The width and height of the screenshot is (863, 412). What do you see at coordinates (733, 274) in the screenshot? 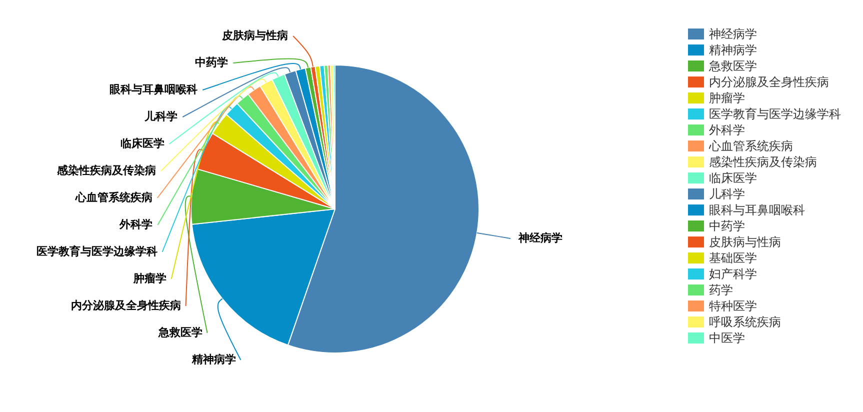
I see `legend-label: 妇产科学` at bounding box center [733, 274].